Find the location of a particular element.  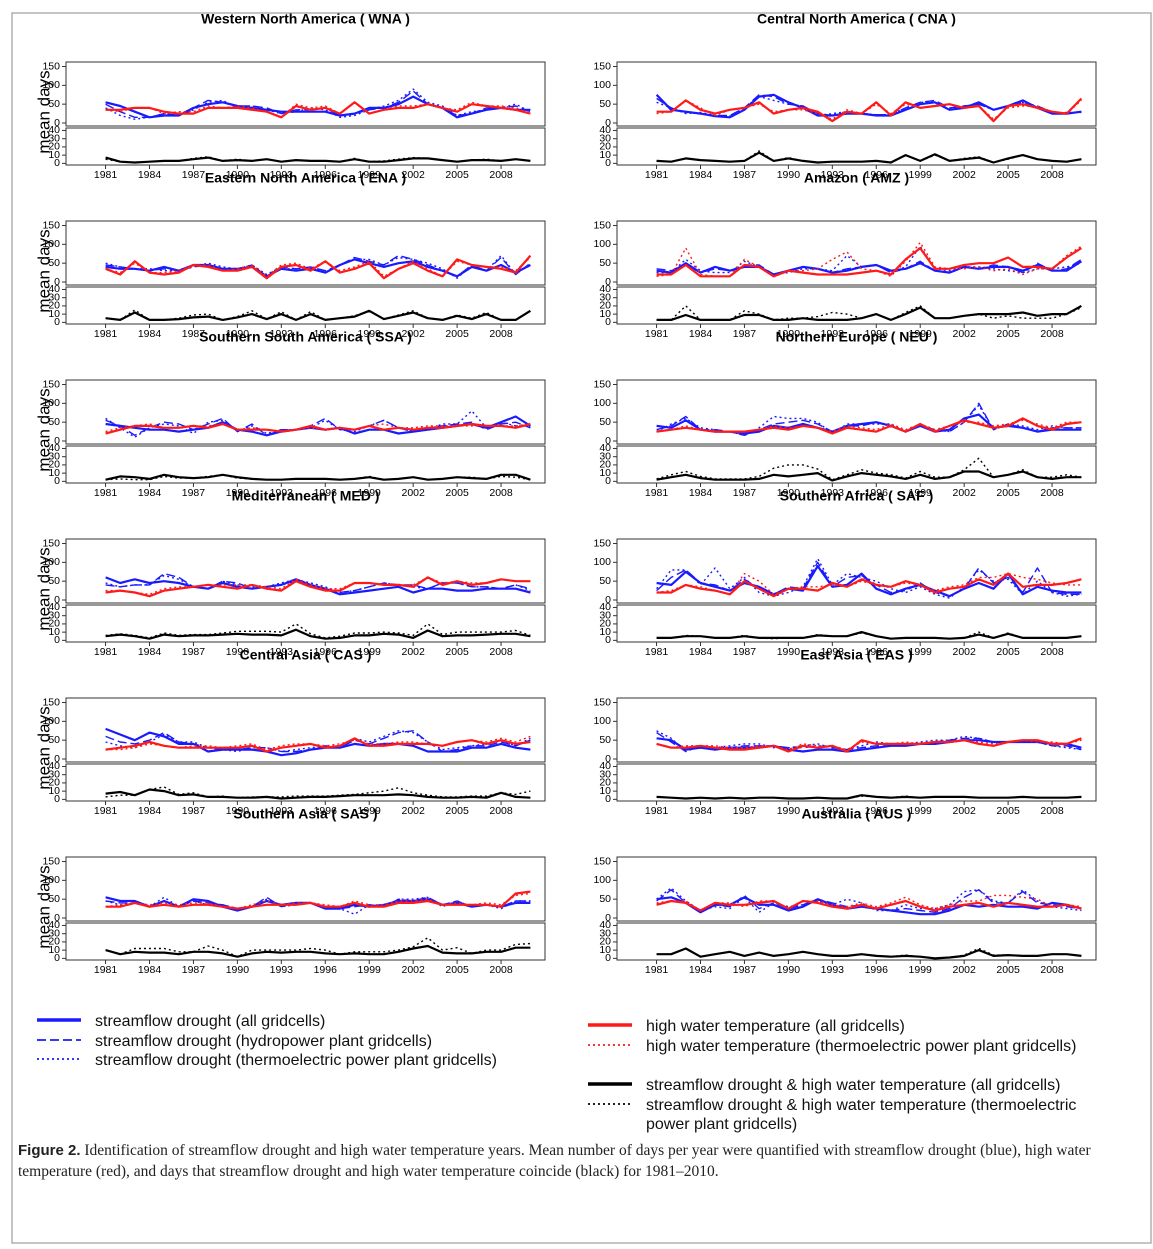

legend-swatch is located at coordinates (59, 1059).